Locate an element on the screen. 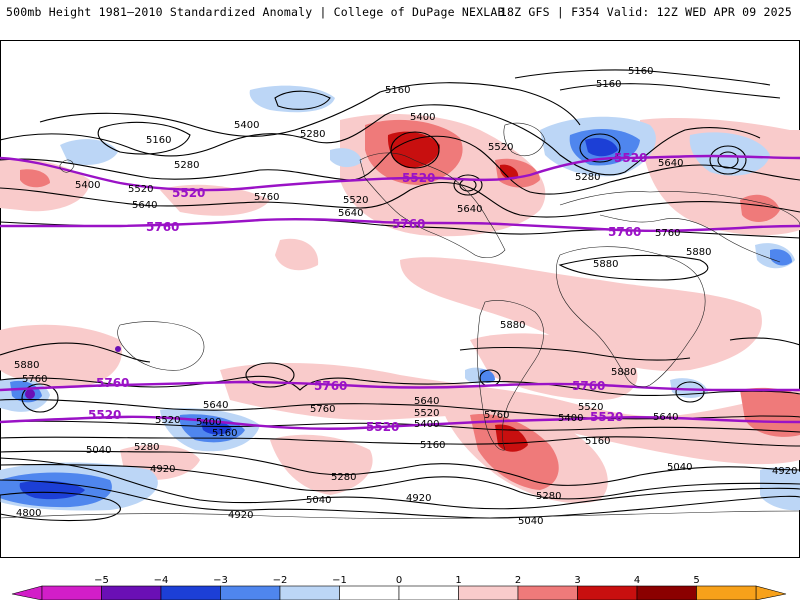 This screenshot has width=800, height=604. colorbar-ticks: −5 −4 −3 −2 −1 0 1 2 3 4 5 is located at coordinates (397, 580).